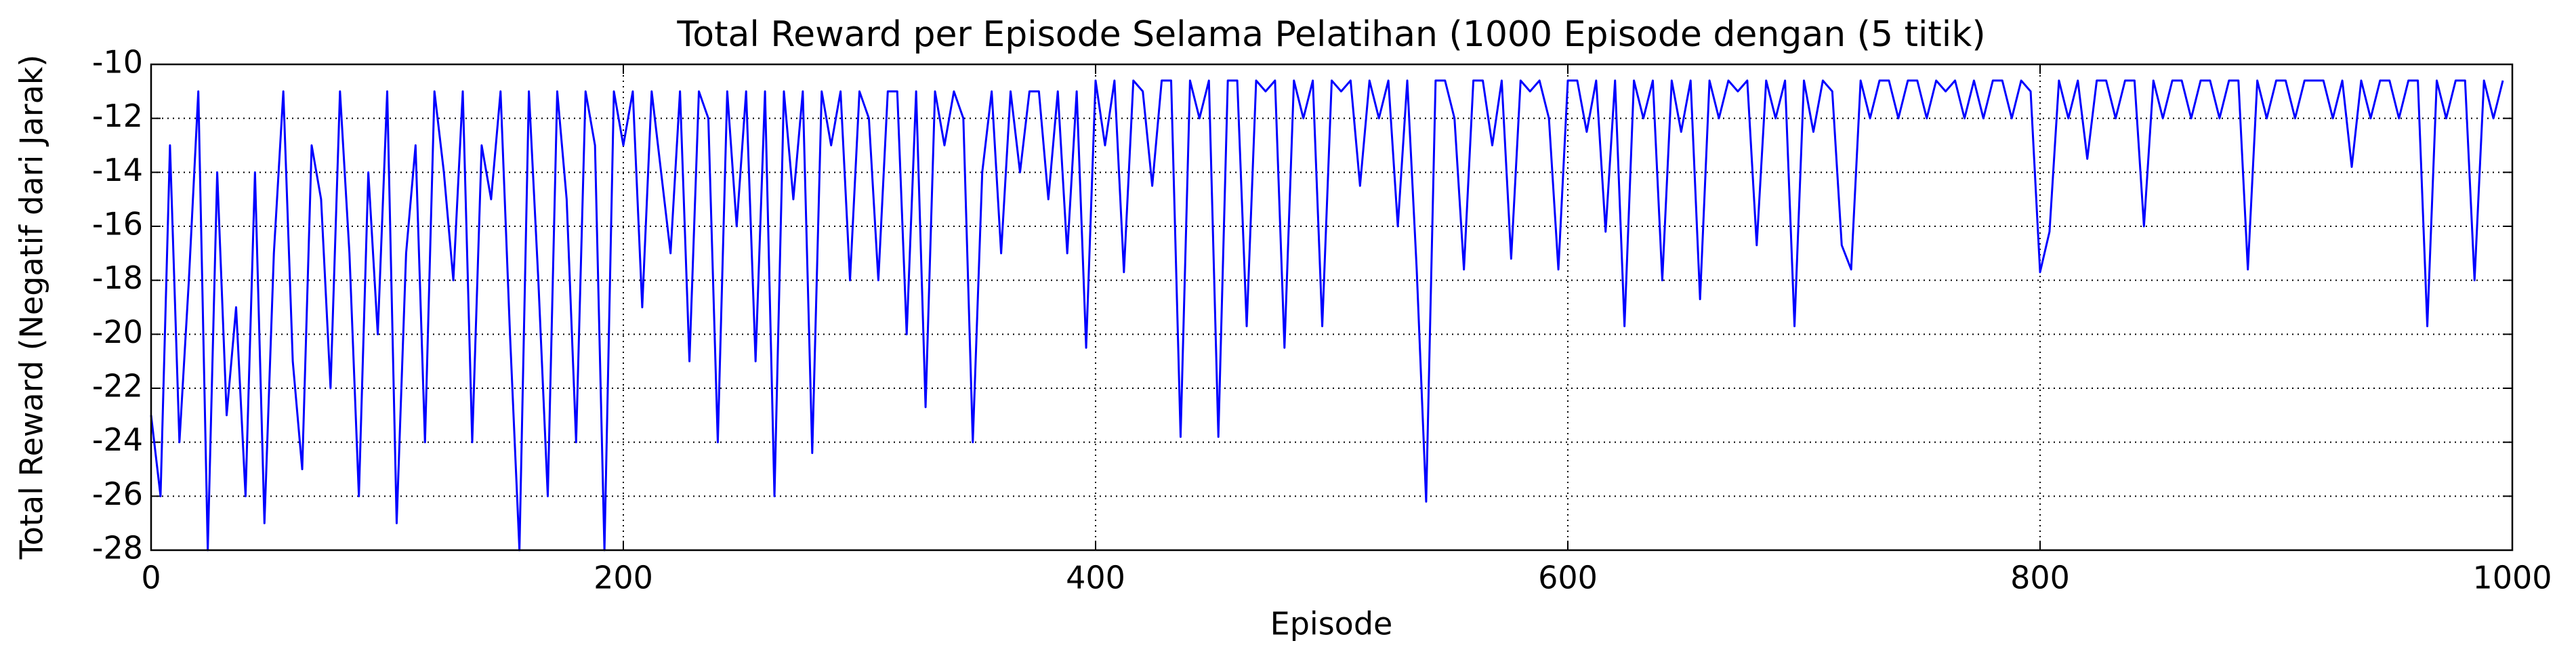 The image size is (2576, 664). What do you see at coordinates (151, 578) in the screenshot?
I see `x-tick-label: 0` at bounding box center [151, 578].